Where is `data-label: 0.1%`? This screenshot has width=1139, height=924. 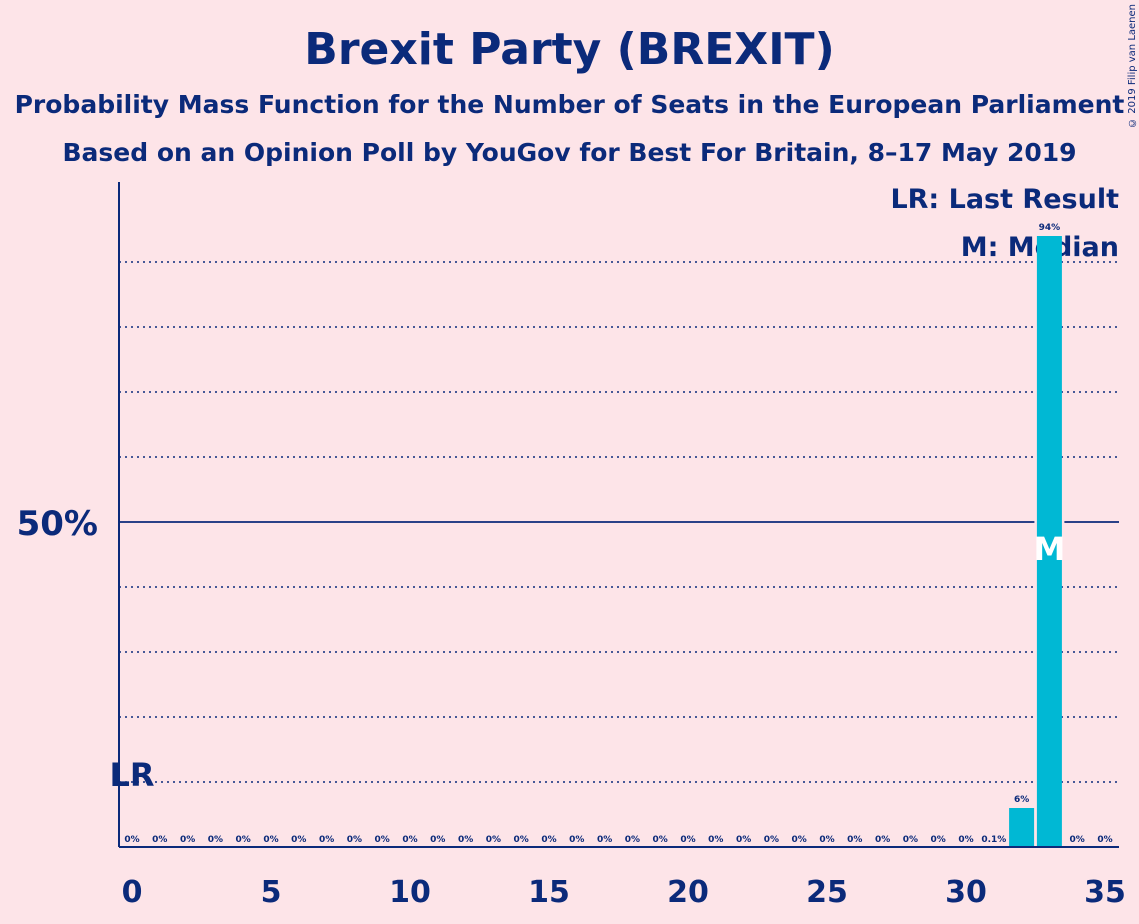 data-label: 0.1% is located at coordinates (993, 840).